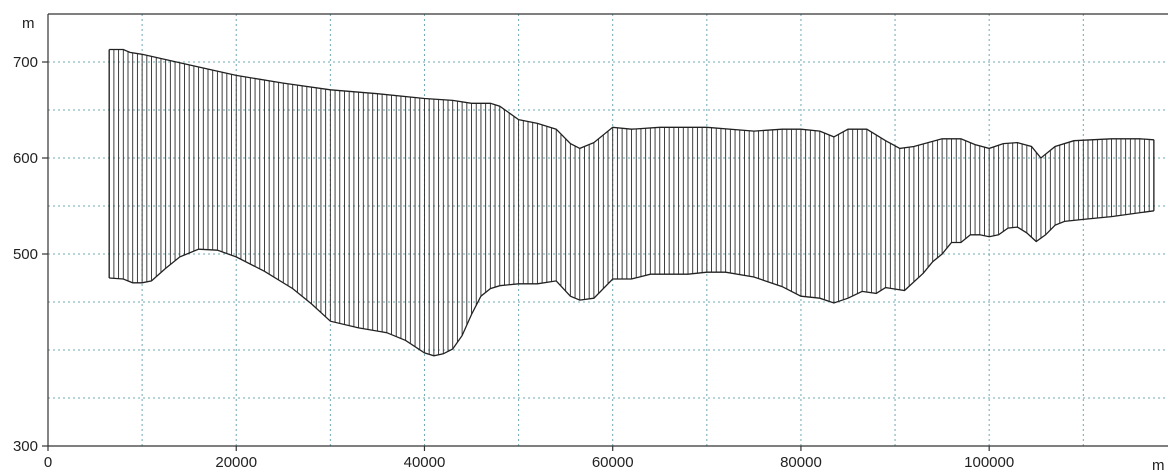 This screenshot has width=1168, height=472. What do you see at coordinates (801, 462) in the screenshot?
I see `x-tick-label: 80000` at bounding box center [801, 462].